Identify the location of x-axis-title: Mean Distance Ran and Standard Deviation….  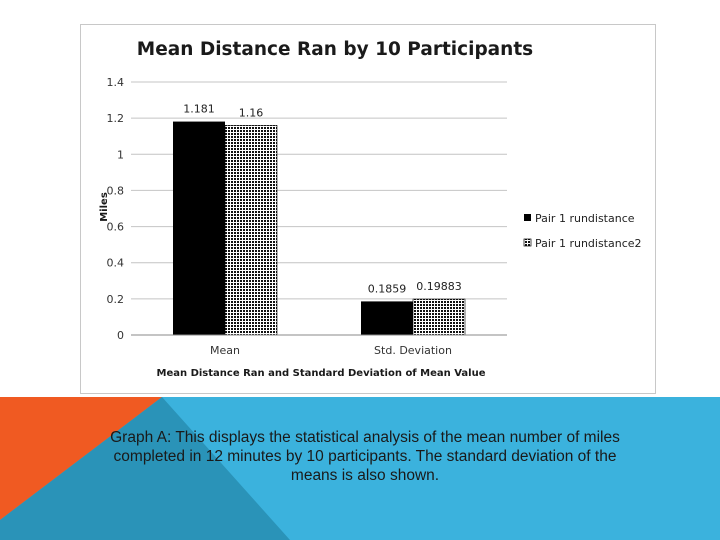
(321, 373).